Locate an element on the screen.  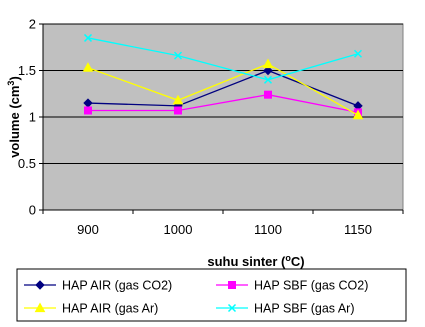
x-tick-label: 900 is located at coordinates (88, 229).